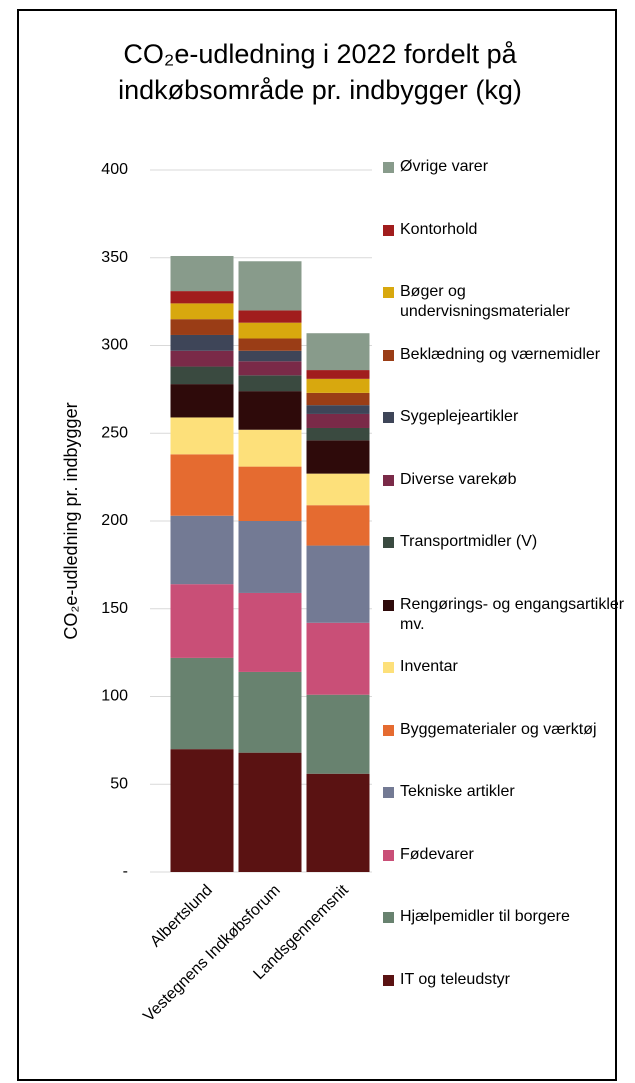 This screenshot has width=635, height=1083. What do you see at coordinates (485, 916) in the screenshot?
I see `legend-label: Hjælpemidler til borgere` at bounding box center [485, 916].